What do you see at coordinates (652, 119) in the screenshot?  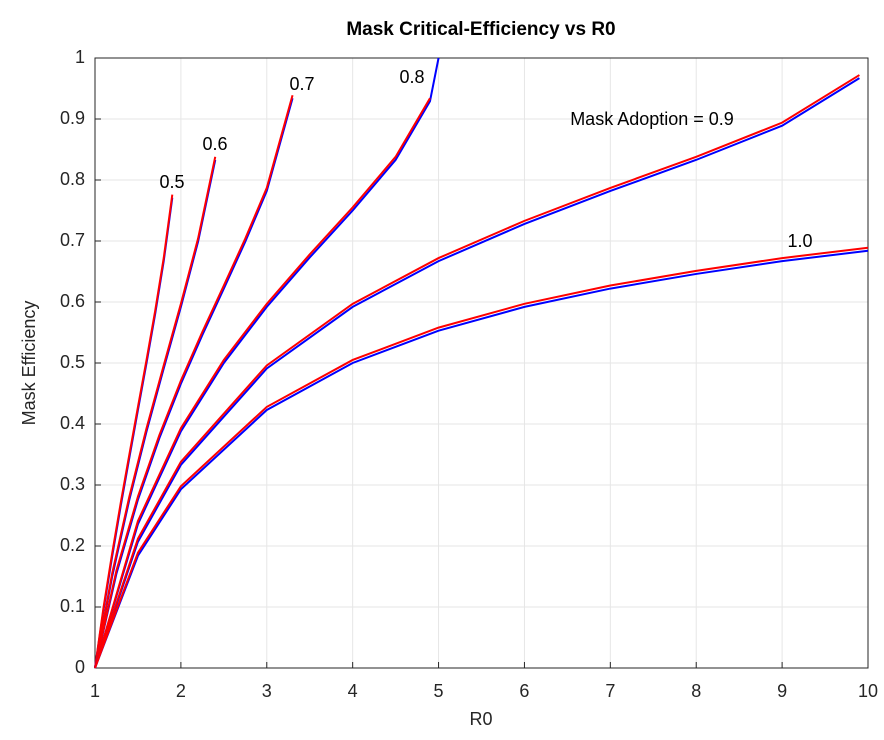 I see `annotation: Mask Adoption = 0.9` at bounding box center [652, 119].